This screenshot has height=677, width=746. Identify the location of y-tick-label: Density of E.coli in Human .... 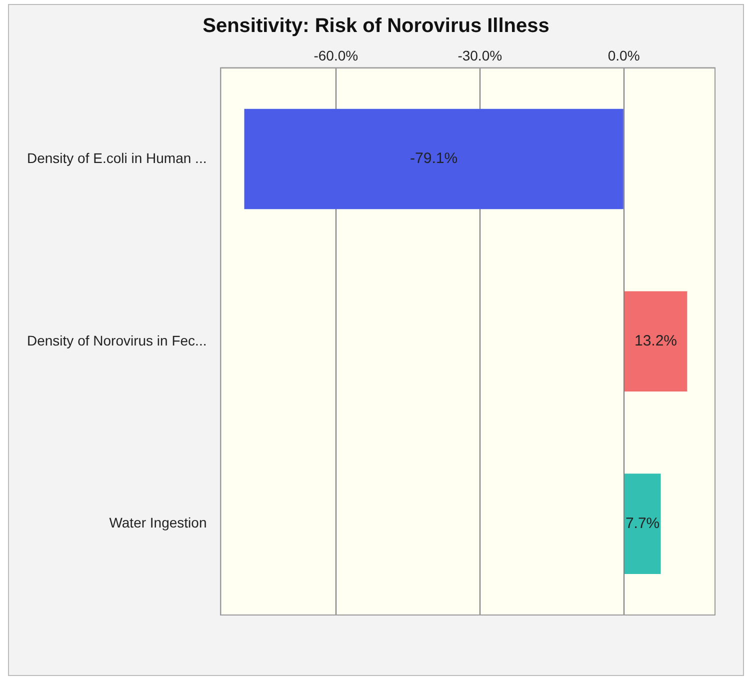
(116, 158).